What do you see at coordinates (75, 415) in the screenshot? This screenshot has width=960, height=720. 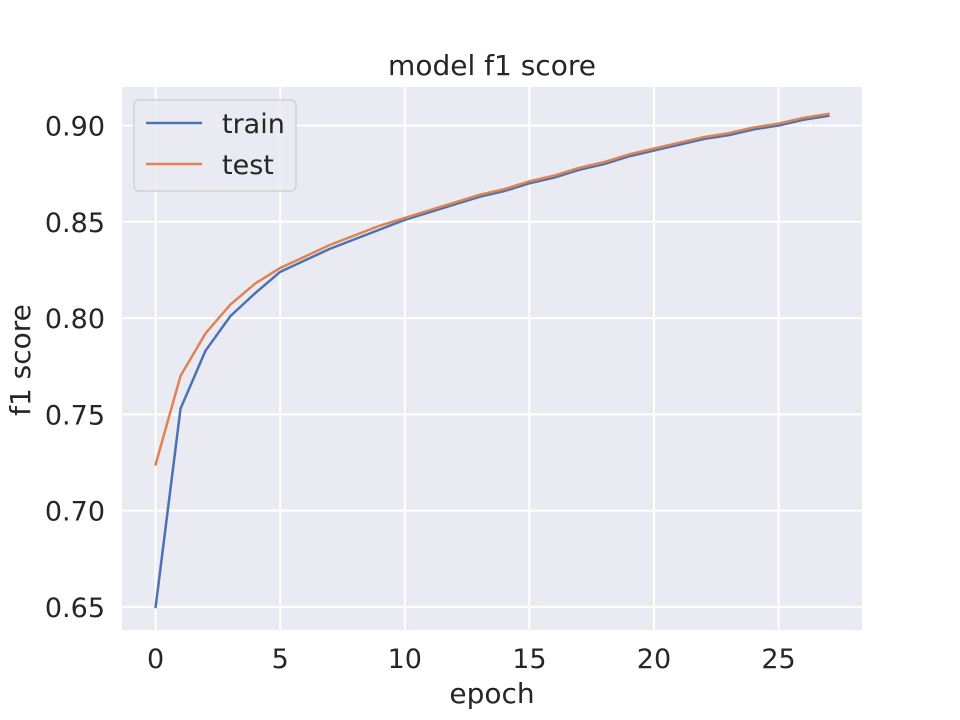 I see `y-tick-label: 0.75` at bounding box center [75, 415].